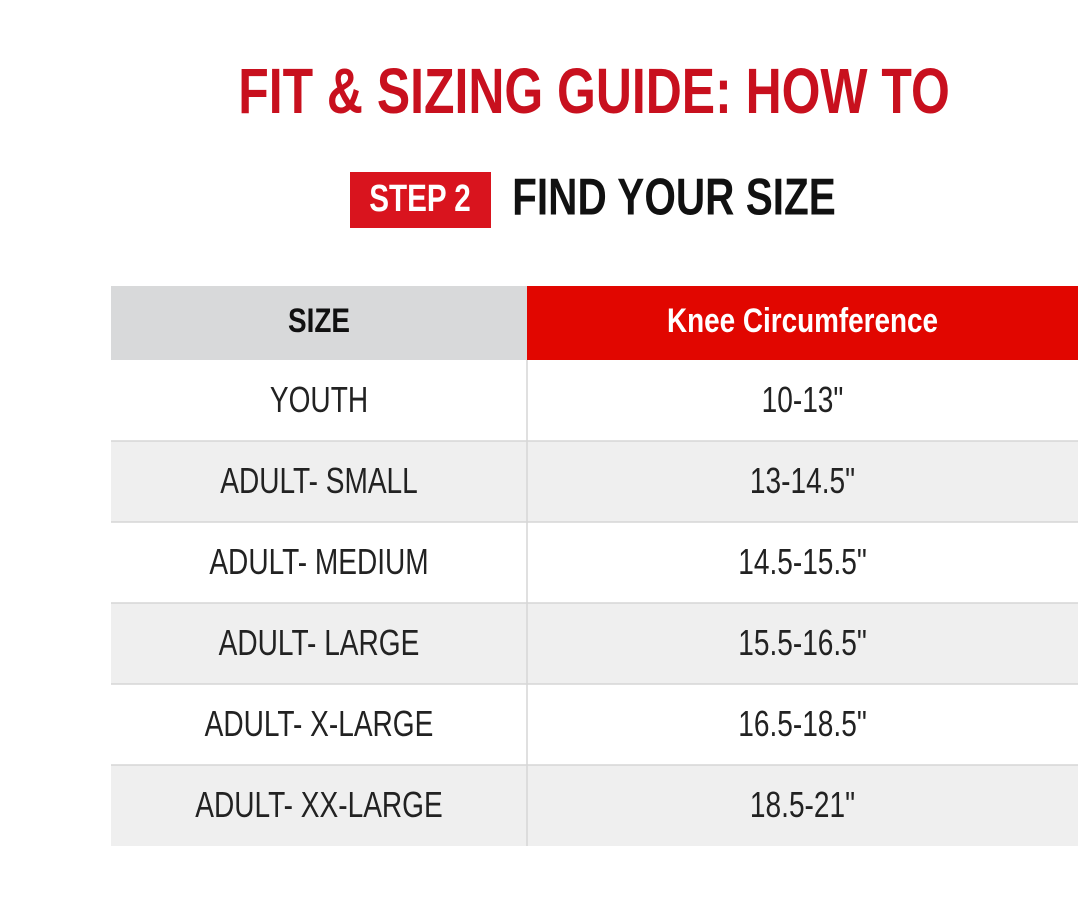  I want to click on cell: 18.5-21", so click(802, 805).